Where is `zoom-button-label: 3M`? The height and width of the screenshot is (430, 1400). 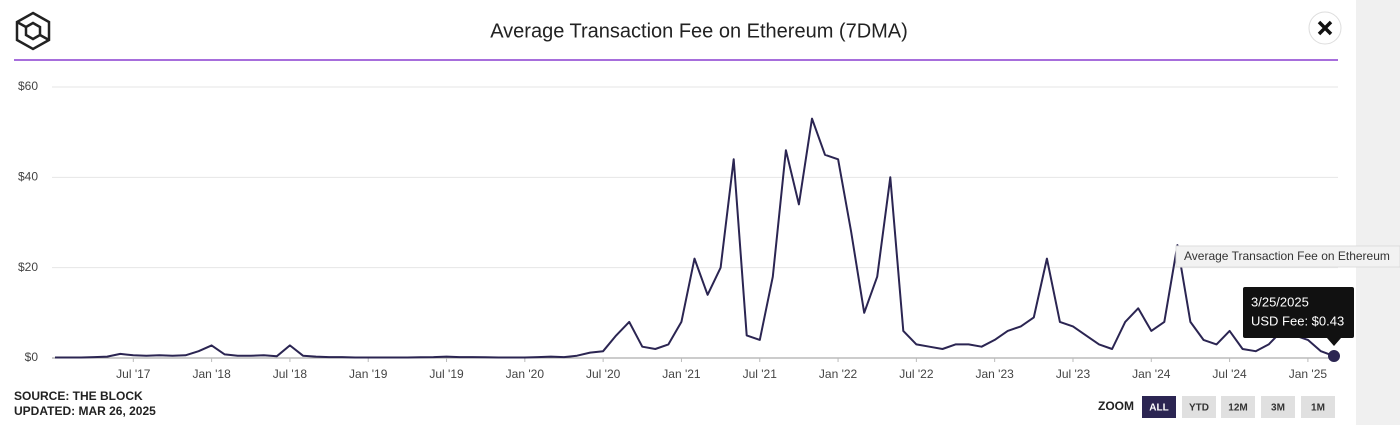 zoom-button-label: 3M is located at coordinates (1278, 408).